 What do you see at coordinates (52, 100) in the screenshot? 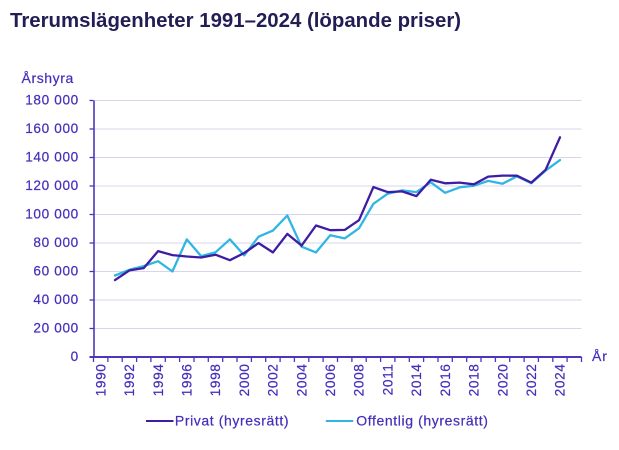
I see `svg-text: 180 000` at bounding box center [52, 100].